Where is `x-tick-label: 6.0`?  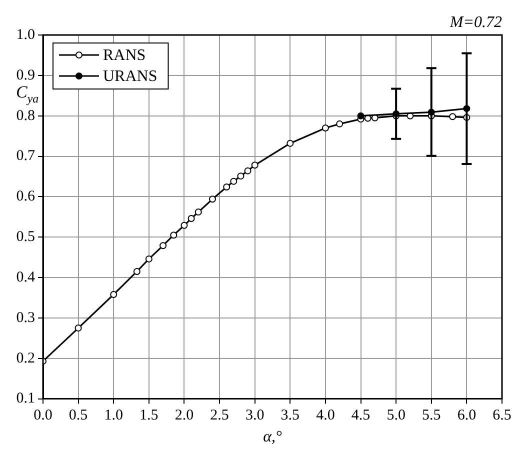 x-tick-label: 6.0 is located at coordinates (466, 416).